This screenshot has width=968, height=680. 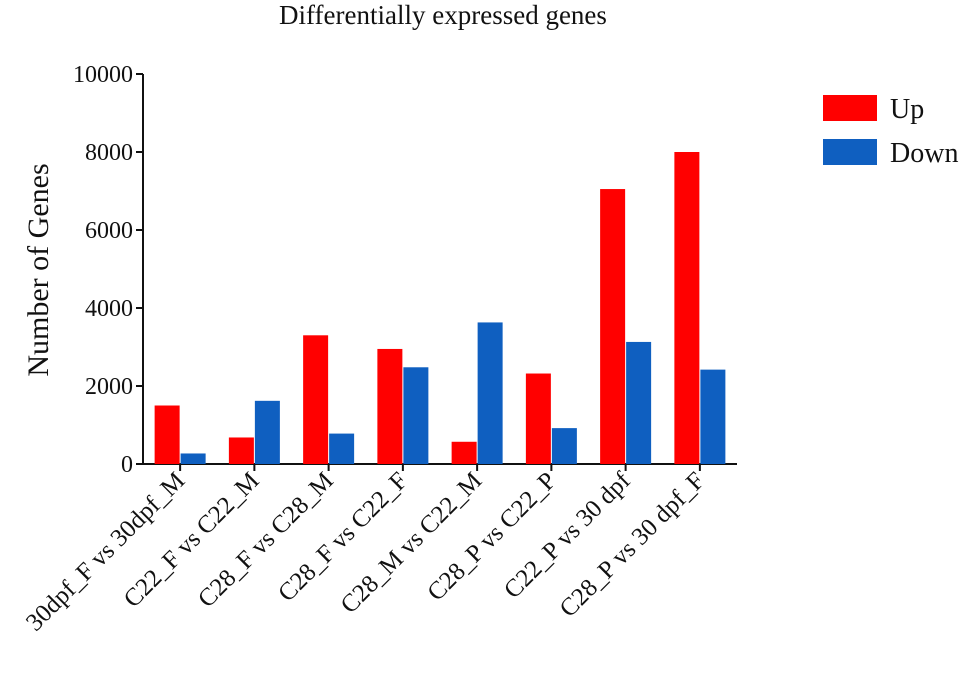 What do you see at coordinates (109, 153) in the screenshot?
I see `y-tick-label: 8000` at bounding box center [109, 153].